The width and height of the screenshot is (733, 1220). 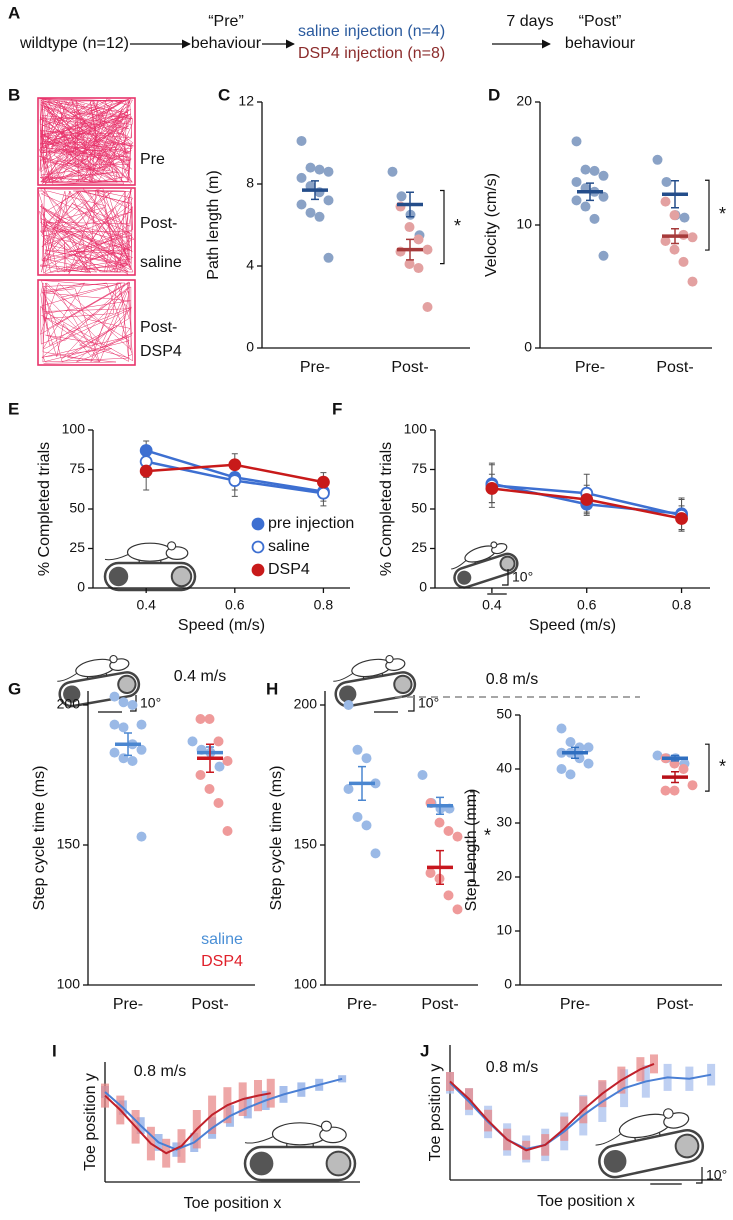 What do you see at coordinates (250, 265) in the screenshot?
I see `y-tick-label: 4` at bounding box center [250, 265].